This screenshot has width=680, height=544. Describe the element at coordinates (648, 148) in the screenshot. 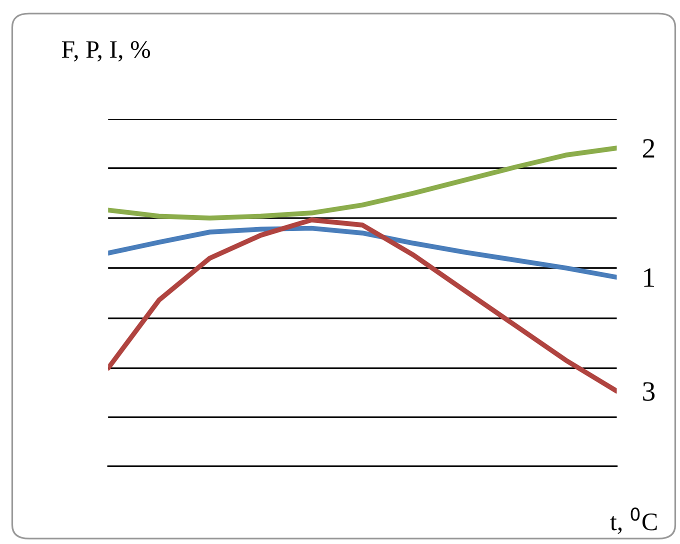

I see `series-label: 2` at that location.